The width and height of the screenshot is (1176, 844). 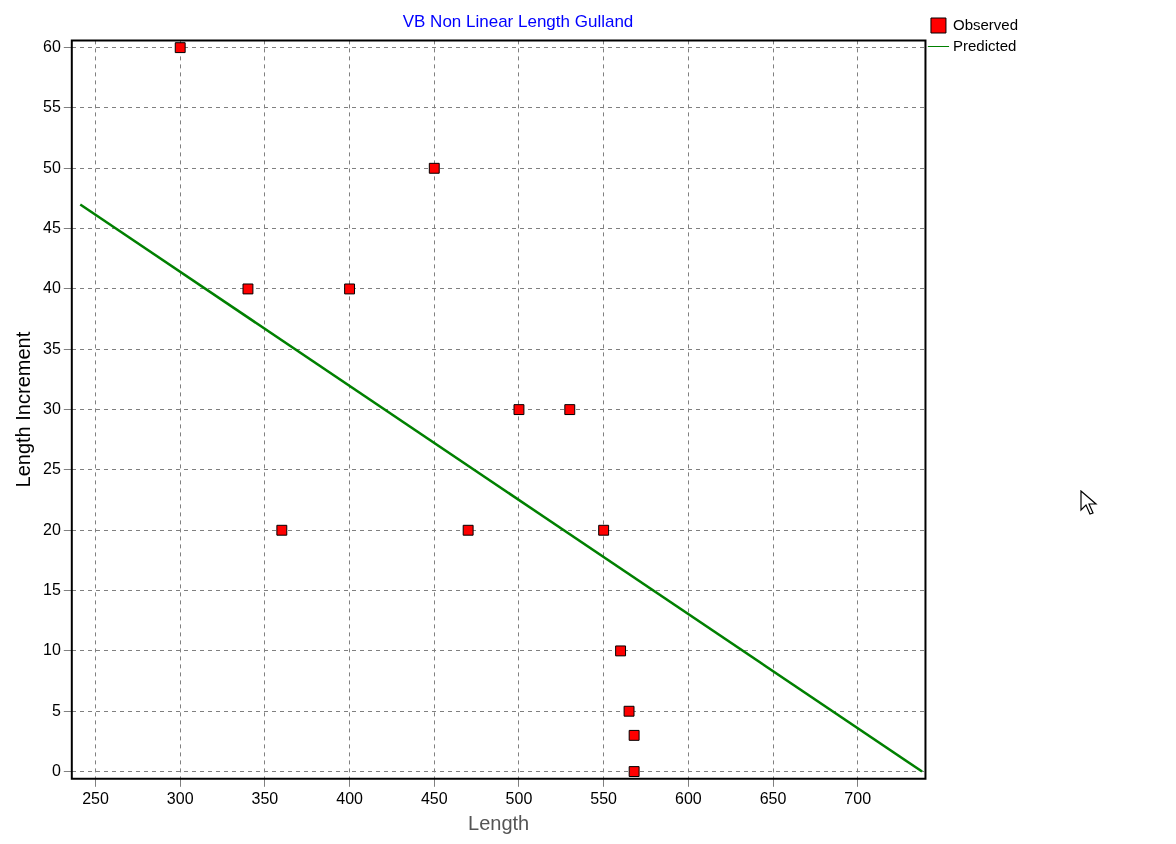 I want to click on x-tick-label: 550, so click(x=604, y=798).